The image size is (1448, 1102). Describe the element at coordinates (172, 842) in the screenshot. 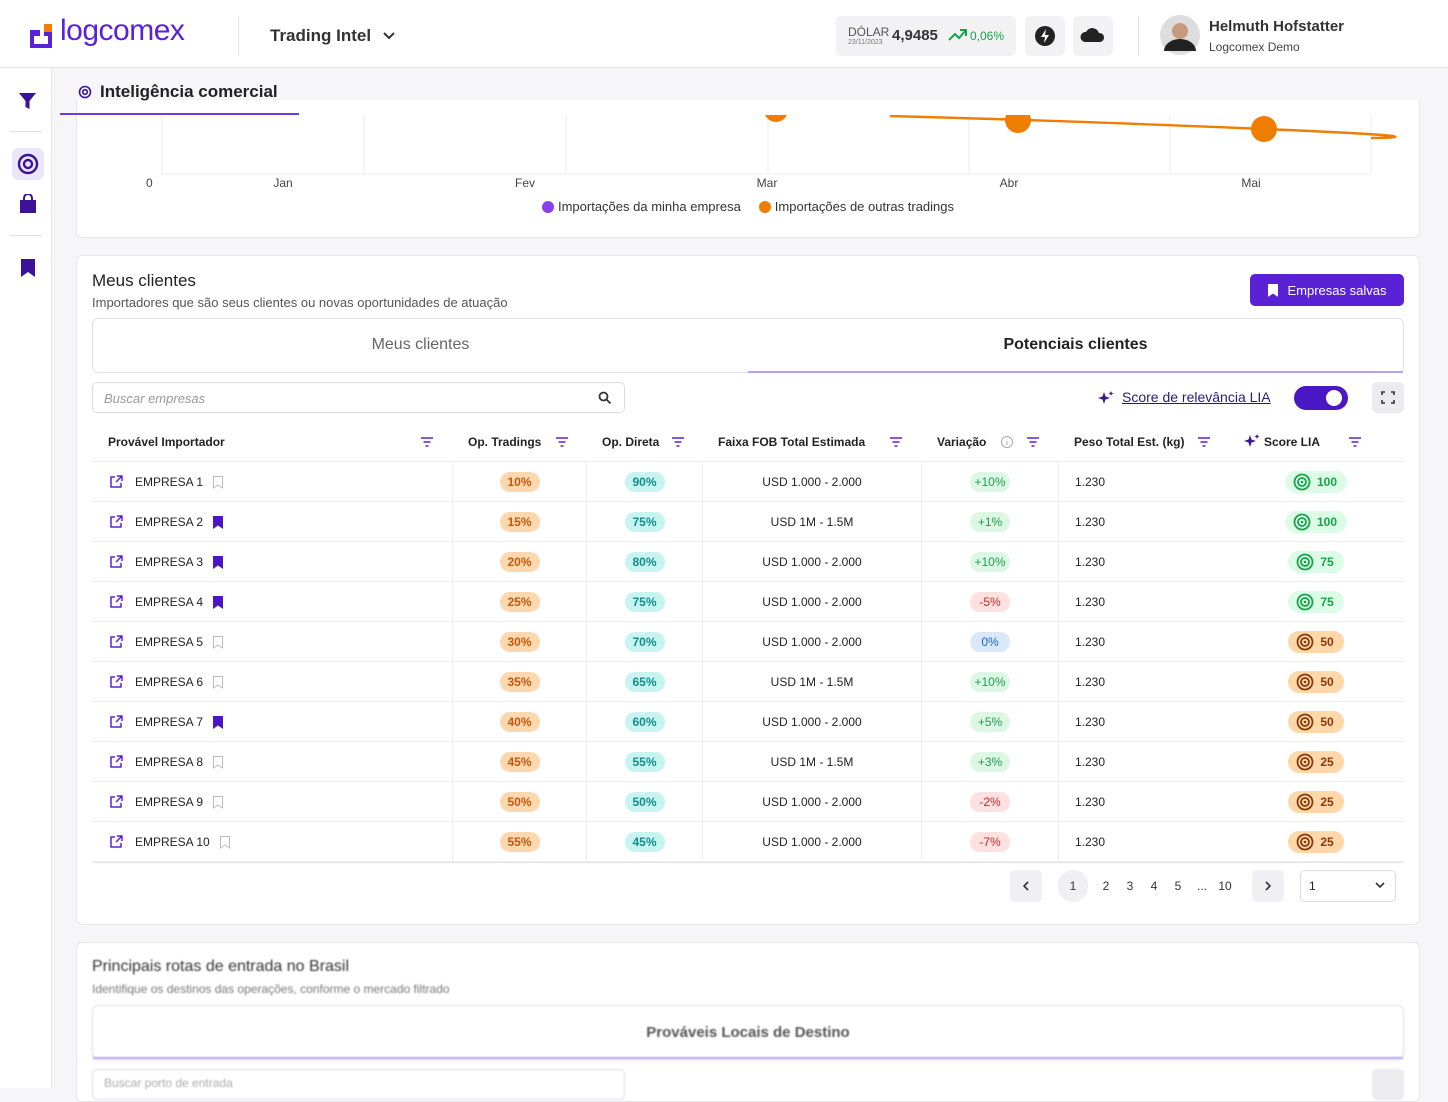

I see `company-name: EMPRESA 10` at that location.